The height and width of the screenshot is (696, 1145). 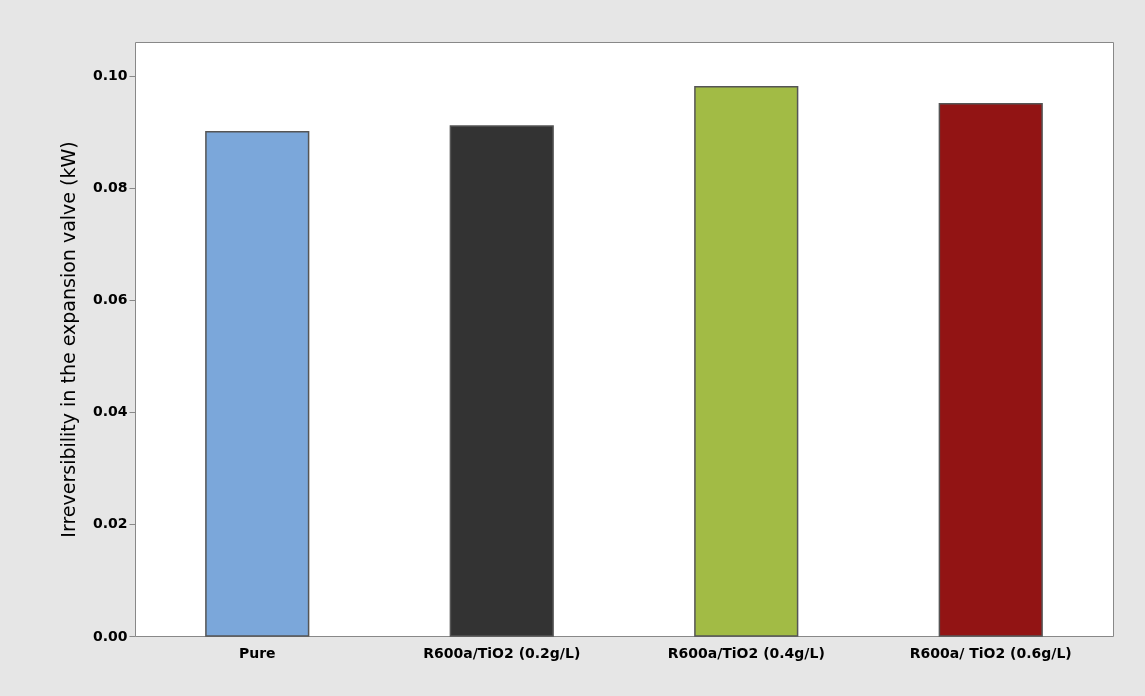 I want to click on y-tick-label: 0.10, so click(x=110, y=75).